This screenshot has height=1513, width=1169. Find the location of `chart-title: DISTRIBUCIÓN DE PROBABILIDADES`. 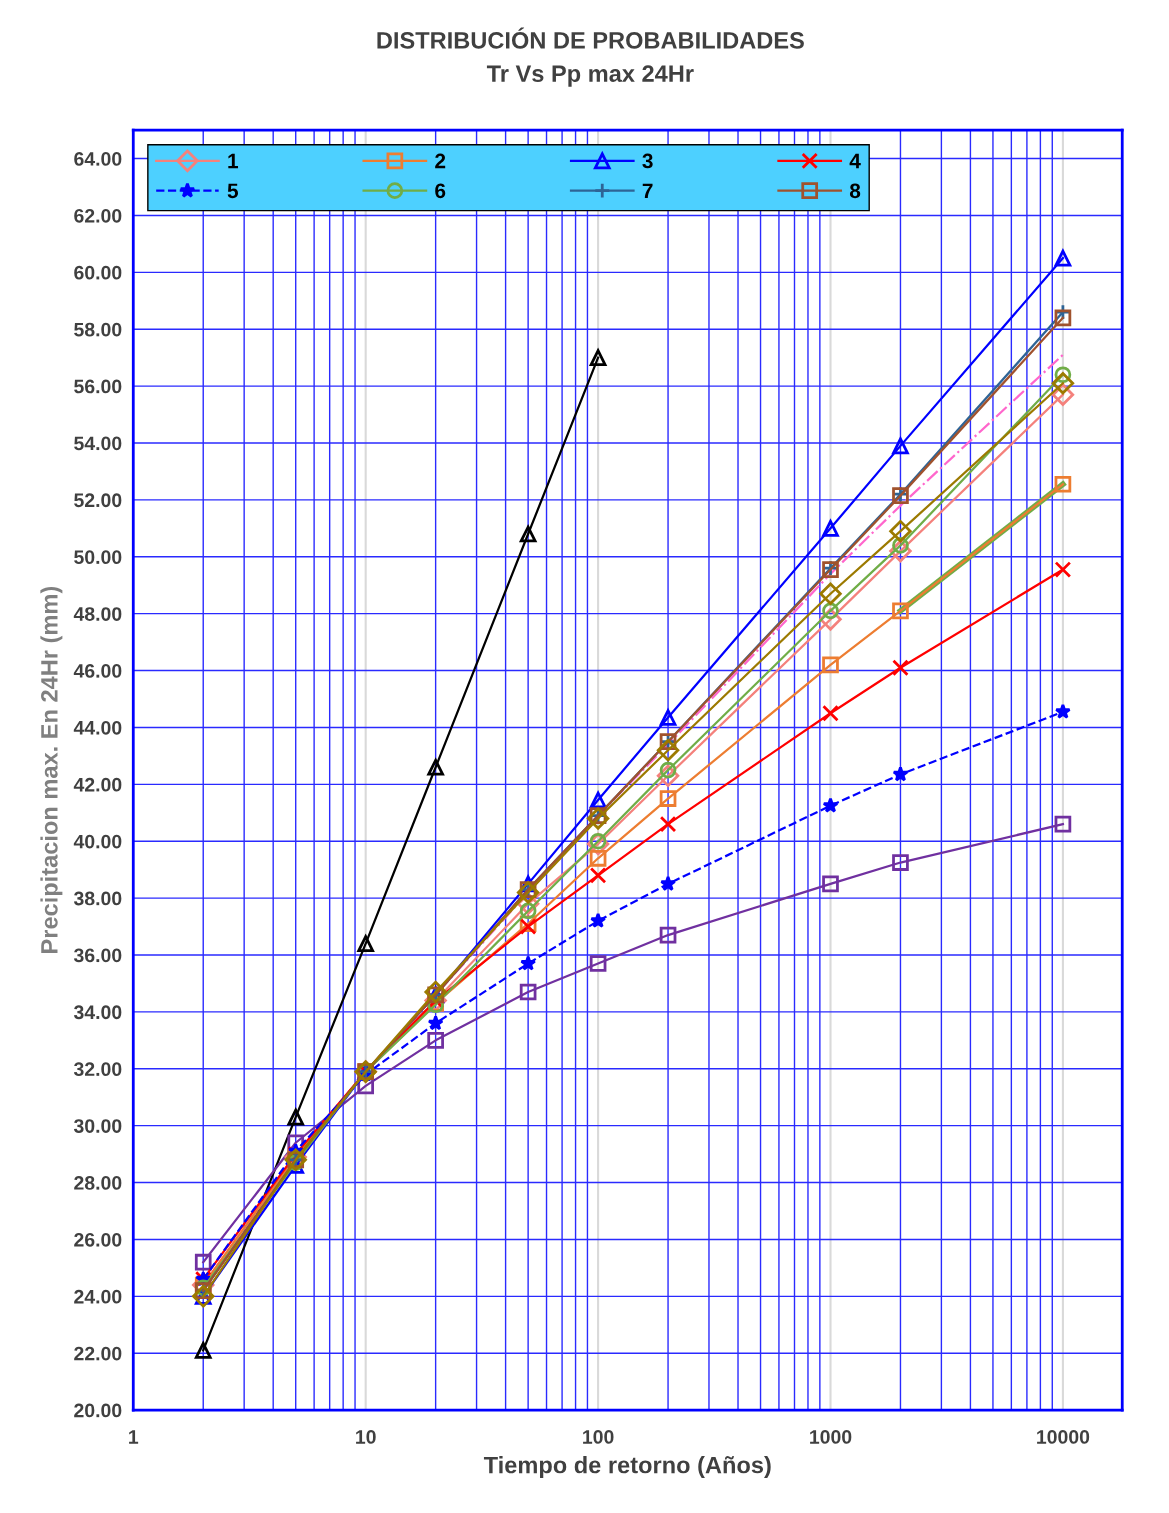

chart-title: DISTRIBUCIÓN DE PROBABILIDADES is located at coordinates (590, 38).